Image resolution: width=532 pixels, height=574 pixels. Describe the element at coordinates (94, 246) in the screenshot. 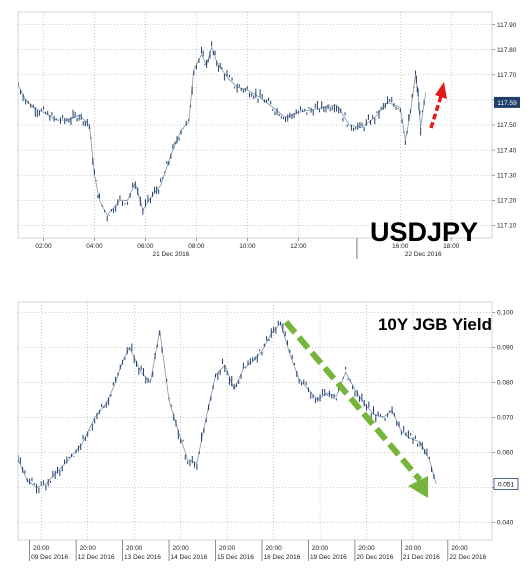

I see `x-tick-label: 04:00` at that location.